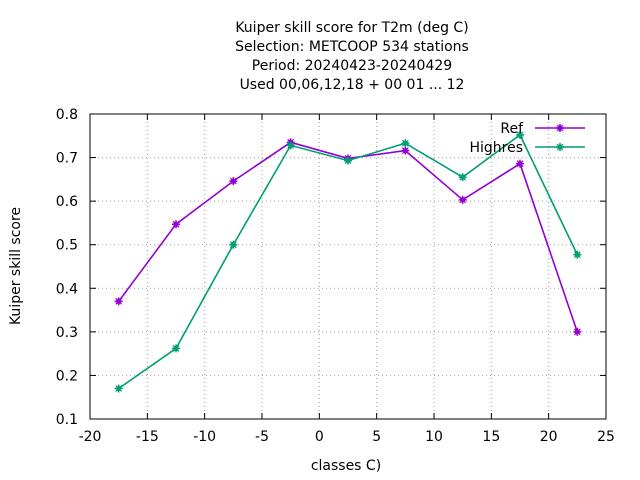  What do you see at coordinates (67, 159) in the screenshot?
I see `y-tick-label: 0.7` at bounding box center [67, 159].